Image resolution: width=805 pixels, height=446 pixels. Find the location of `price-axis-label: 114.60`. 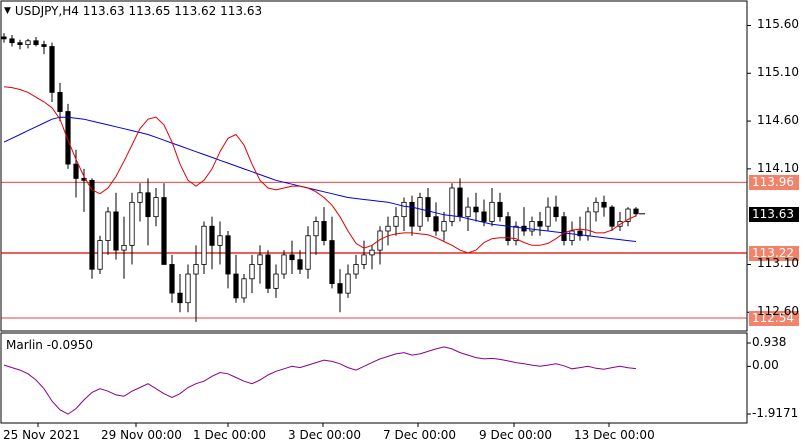

price-axis-label: 114.60 is located at coordinates (778, 120).